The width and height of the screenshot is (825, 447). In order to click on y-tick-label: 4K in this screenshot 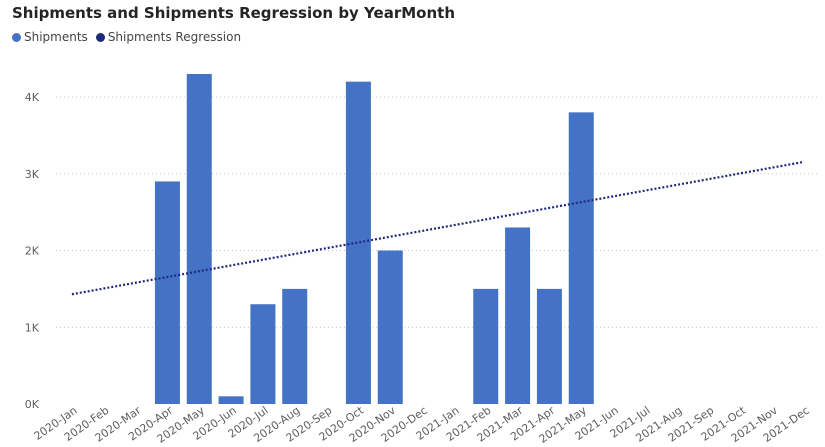, I will do `click(32, 97)`.